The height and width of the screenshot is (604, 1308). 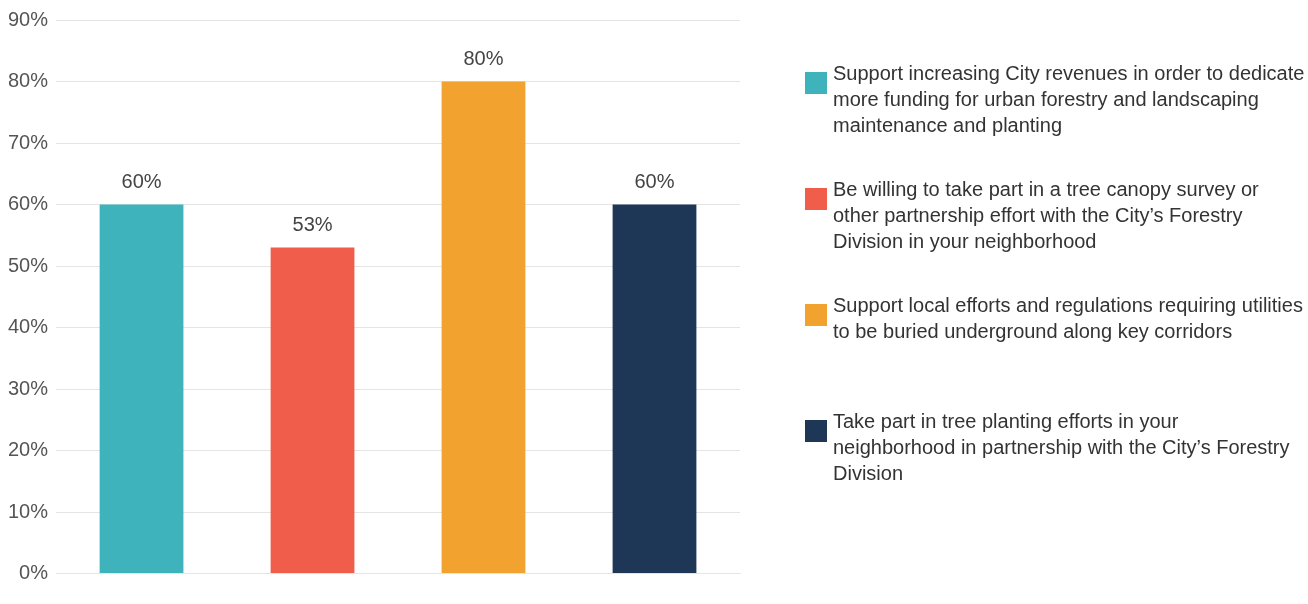 What do you see at coordinates (28, 264) in the screenshot?
I see `y-tick-label: 50%` at bounding box center [28, 264].